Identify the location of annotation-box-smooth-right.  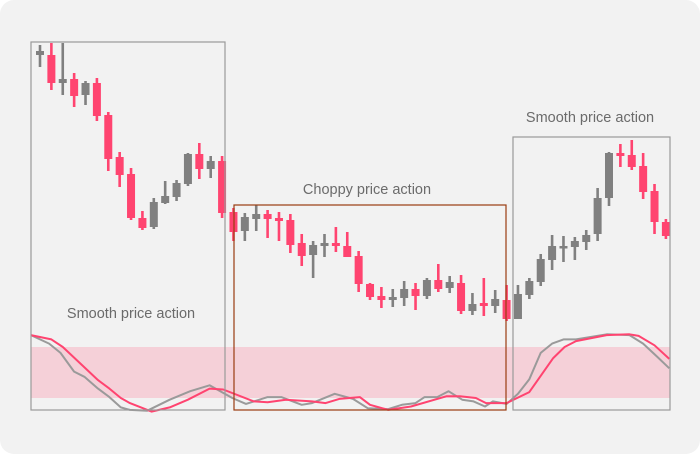
(591, 273).